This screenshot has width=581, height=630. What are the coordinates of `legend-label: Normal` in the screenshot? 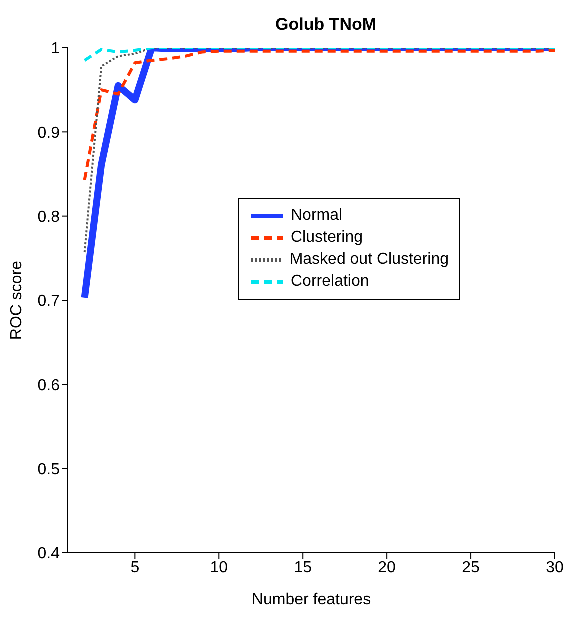 It's located at (317, 216).